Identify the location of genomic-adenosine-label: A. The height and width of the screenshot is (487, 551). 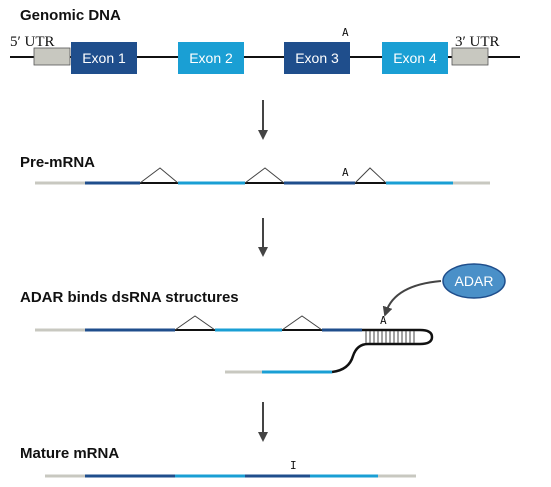
(345, 32).